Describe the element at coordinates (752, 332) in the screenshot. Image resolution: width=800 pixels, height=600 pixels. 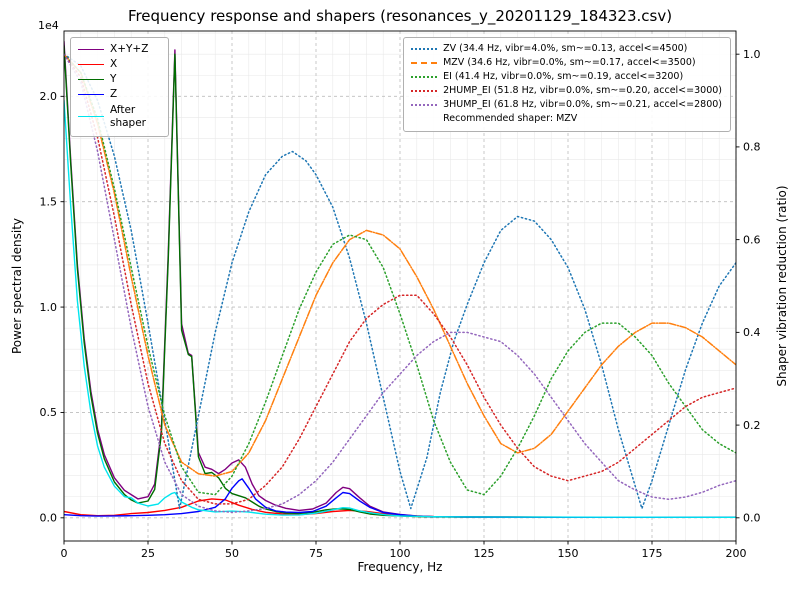
I see `right-y-tick-label: 0.4` at that location.